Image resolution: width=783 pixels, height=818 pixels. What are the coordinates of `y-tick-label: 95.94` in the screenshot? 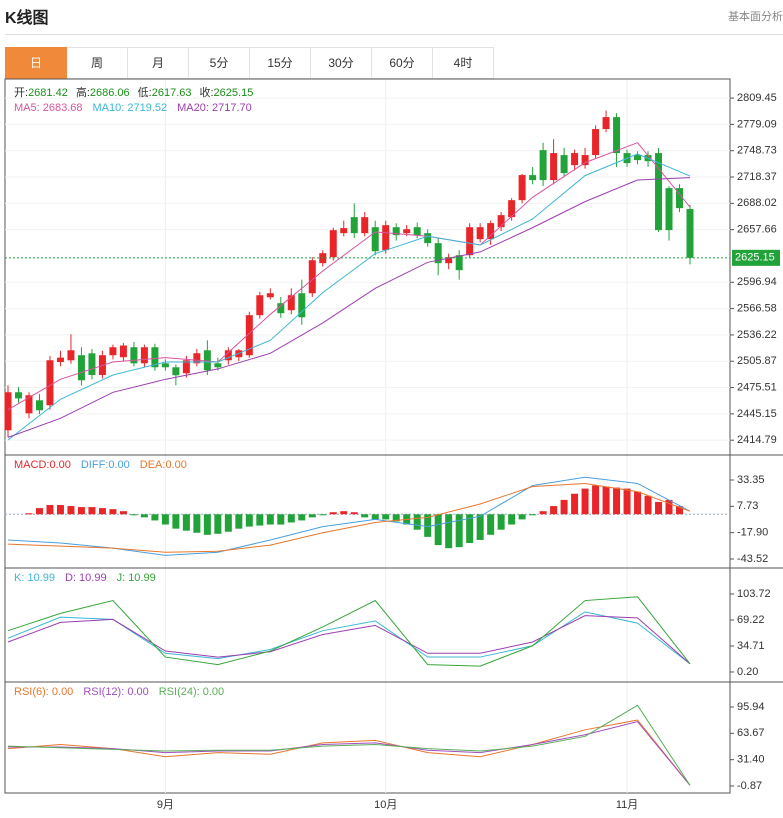 It's located at (751, 707).